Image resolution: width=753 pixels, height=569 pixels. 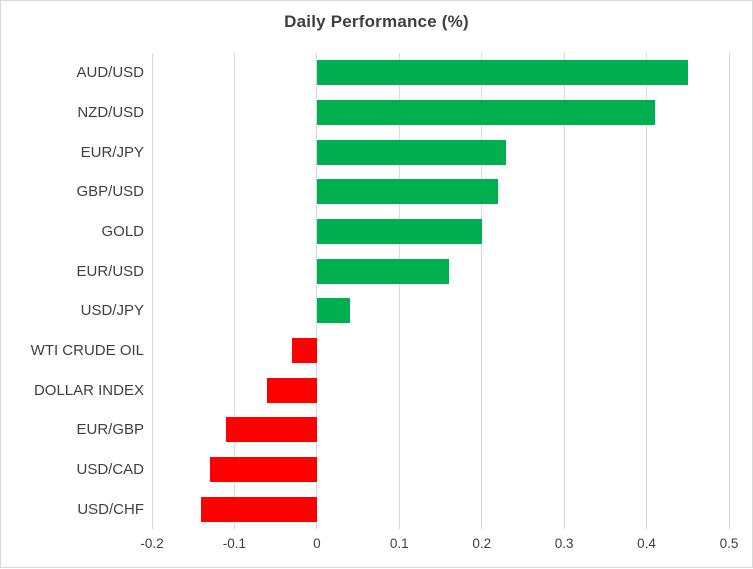 I want to click on bar-usd-chf, so click(x=259, y=509).